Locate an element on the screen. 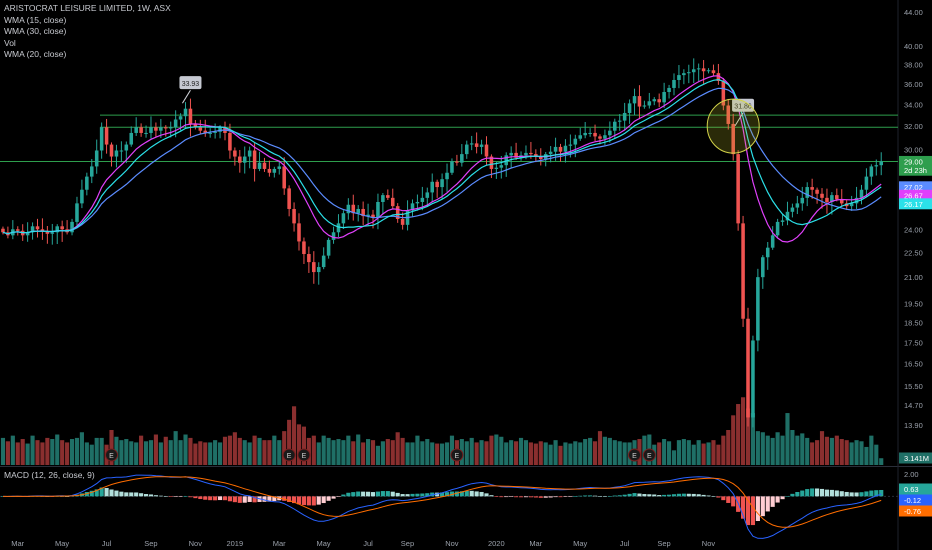 The width and height of the screenshot is (932, 550). earnings-marker-1: E is located at coordinates (289, 455).